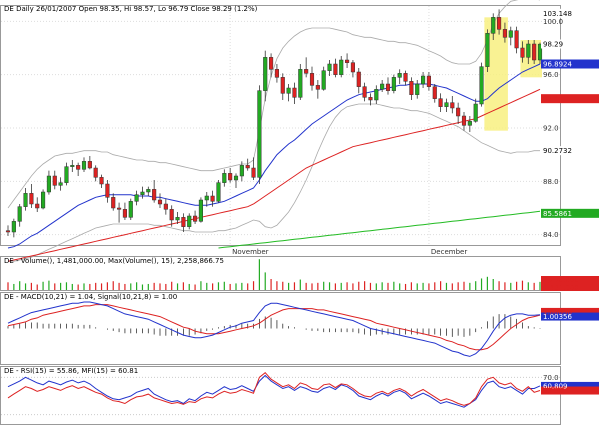 The image size is (600, 427). I want to click on price-tag-text: 90.2732, so click(557, 151).